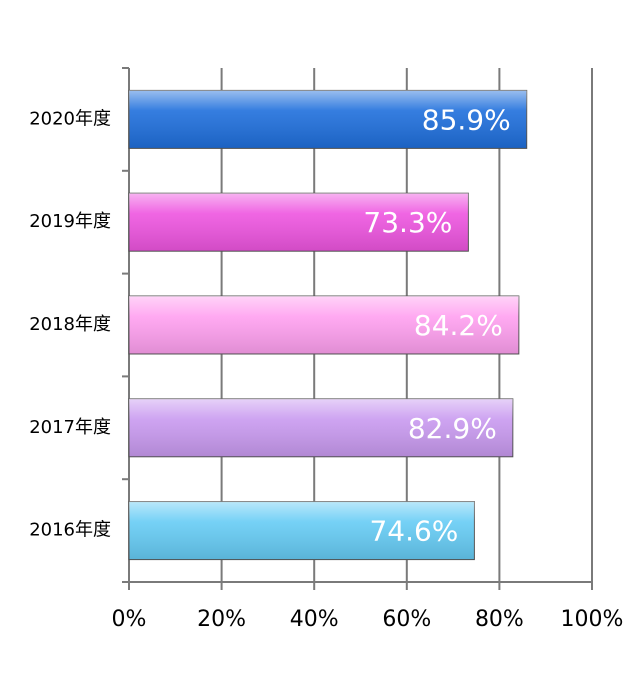 The height and width of the screenshot is (678, 632). I want to click on value-label: 84.2%, so click(458, 325).